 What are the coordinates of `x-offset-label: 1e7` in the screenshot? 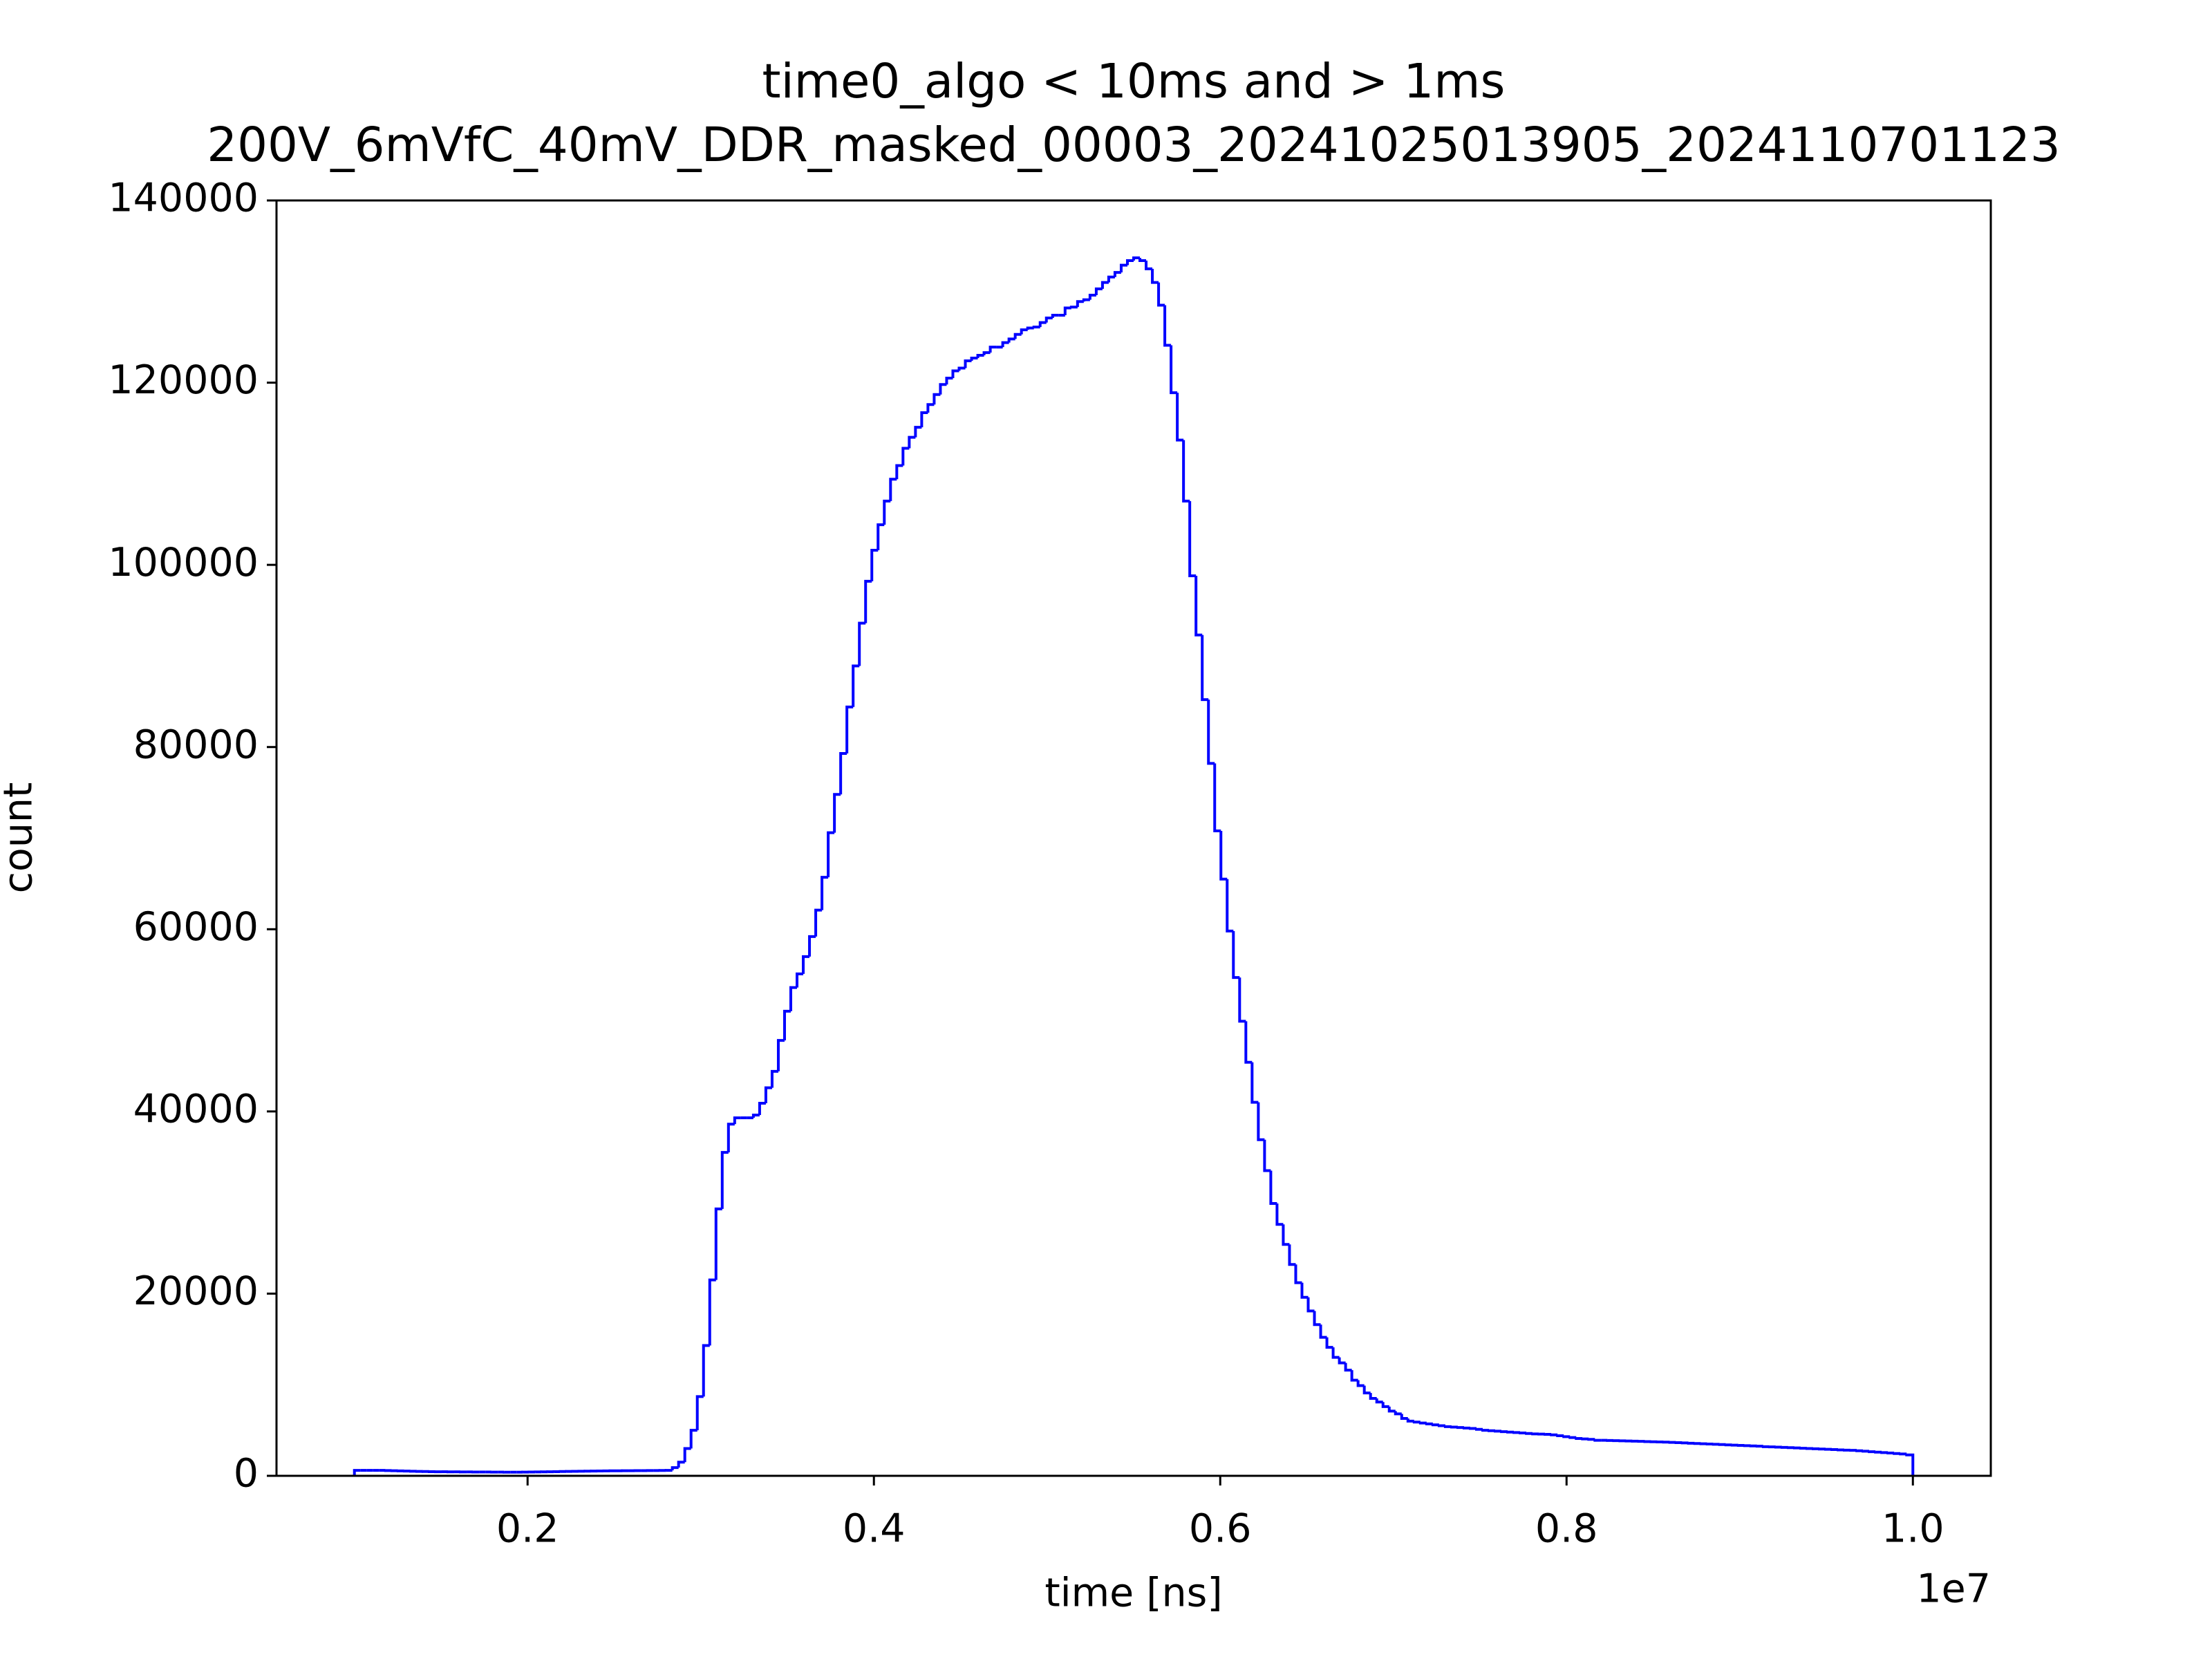 It's located at (1953, 1589).